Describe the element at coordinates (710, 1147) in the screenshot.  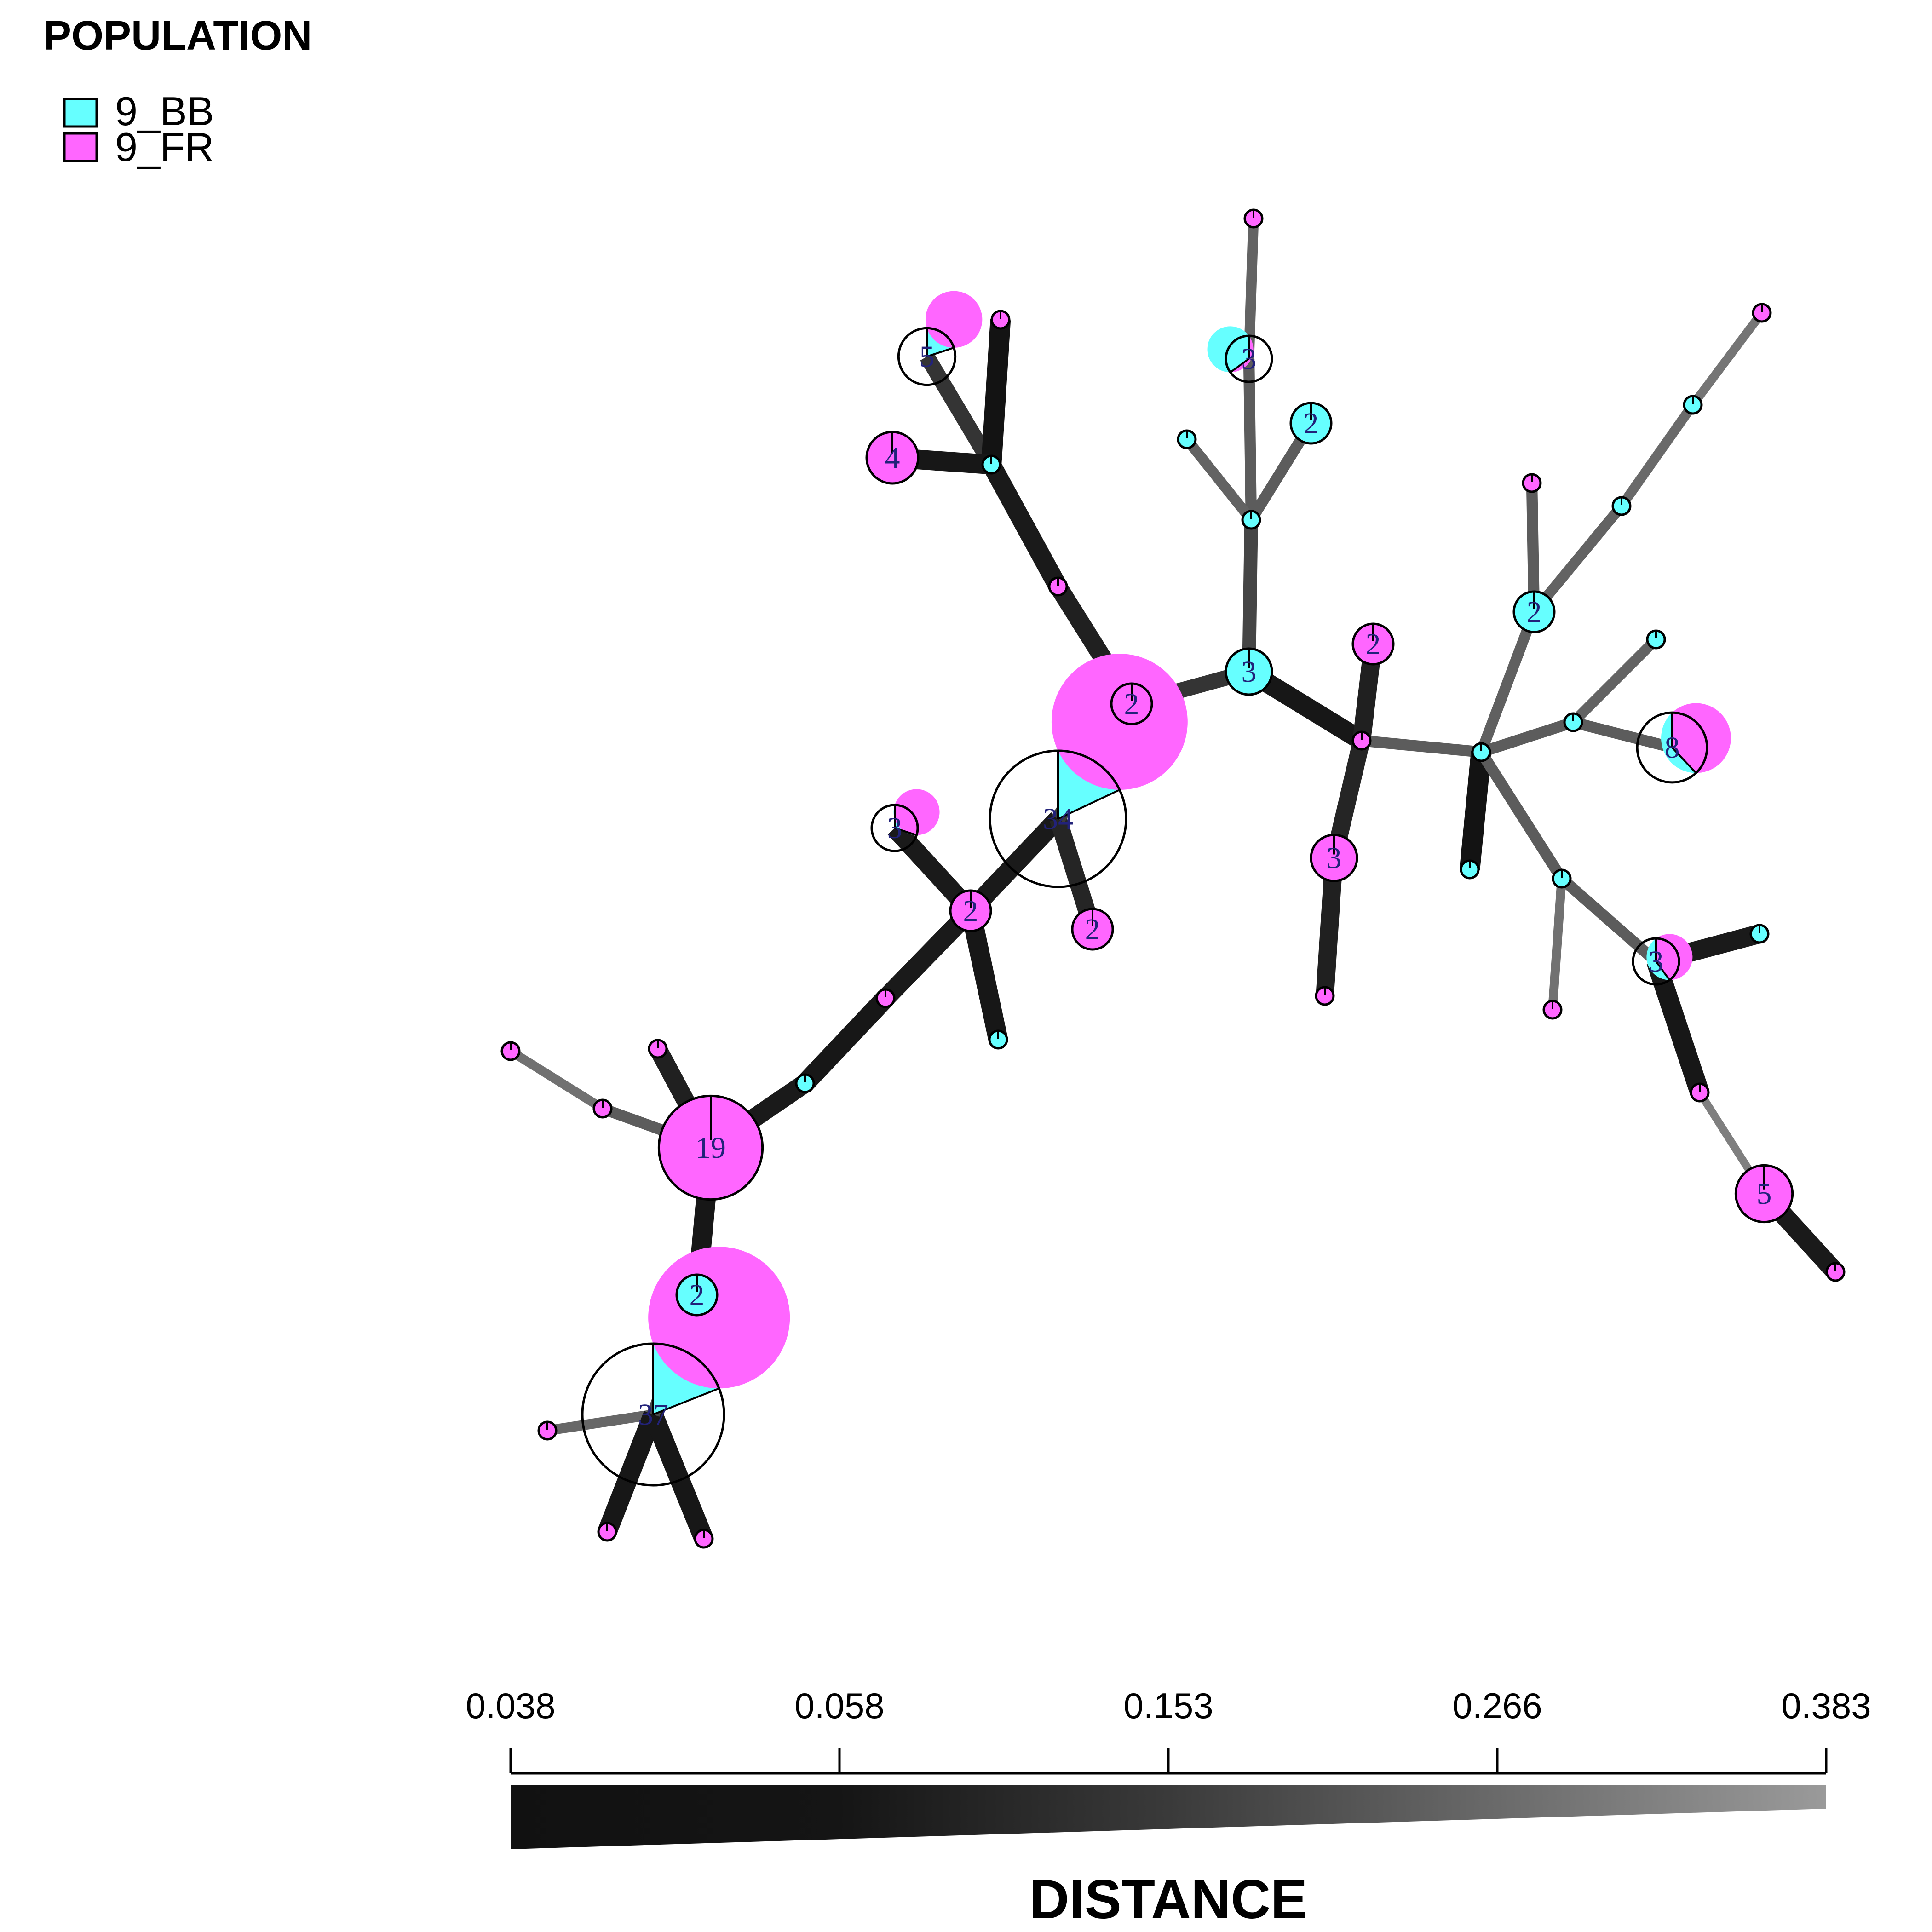
I see `haplotype-node: 19` at that location.